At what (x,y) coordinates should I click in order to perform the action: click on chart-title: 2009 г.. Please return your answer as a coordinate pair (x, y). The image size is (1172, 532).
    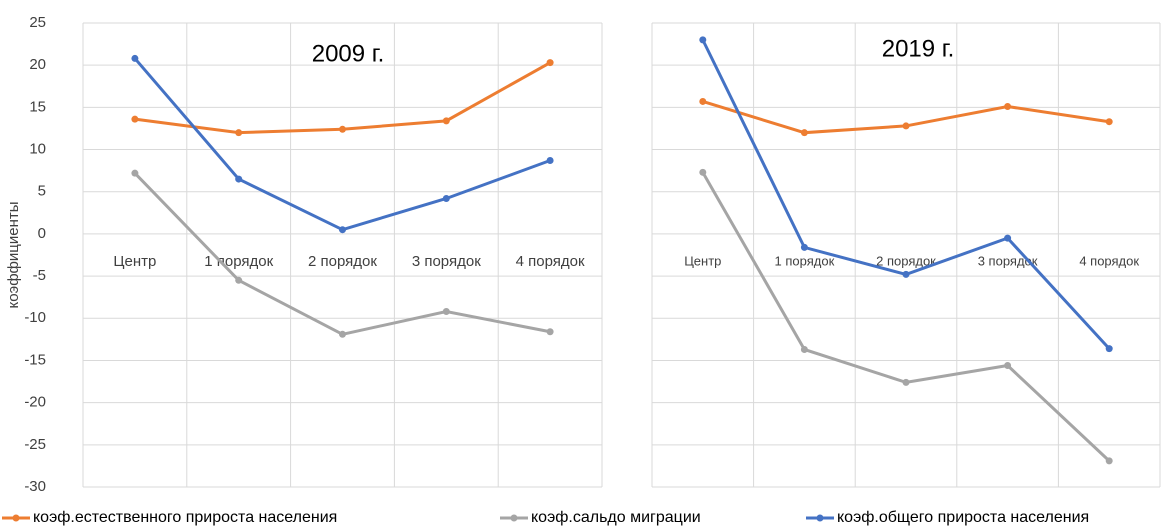
    Looking at the image, I should click on (348, 53).